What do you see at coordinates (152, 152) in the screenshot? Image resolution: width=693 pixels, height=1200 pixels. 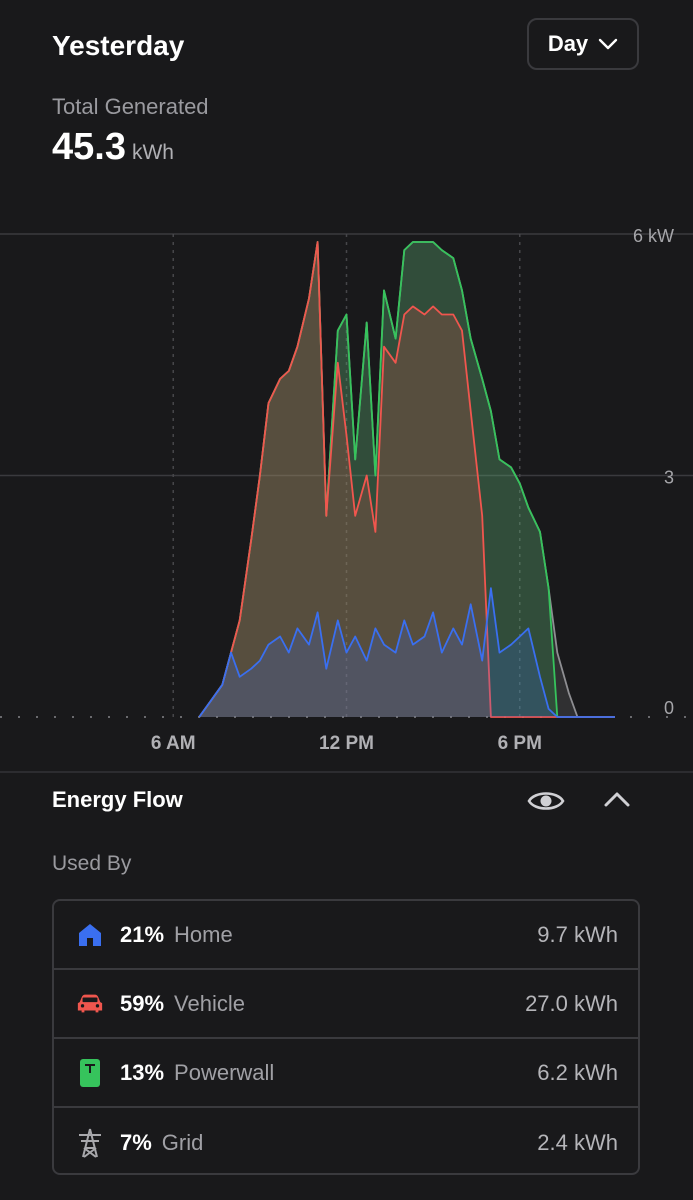 I see `total-value-unit: kWh` at bounding box center [152, 152].